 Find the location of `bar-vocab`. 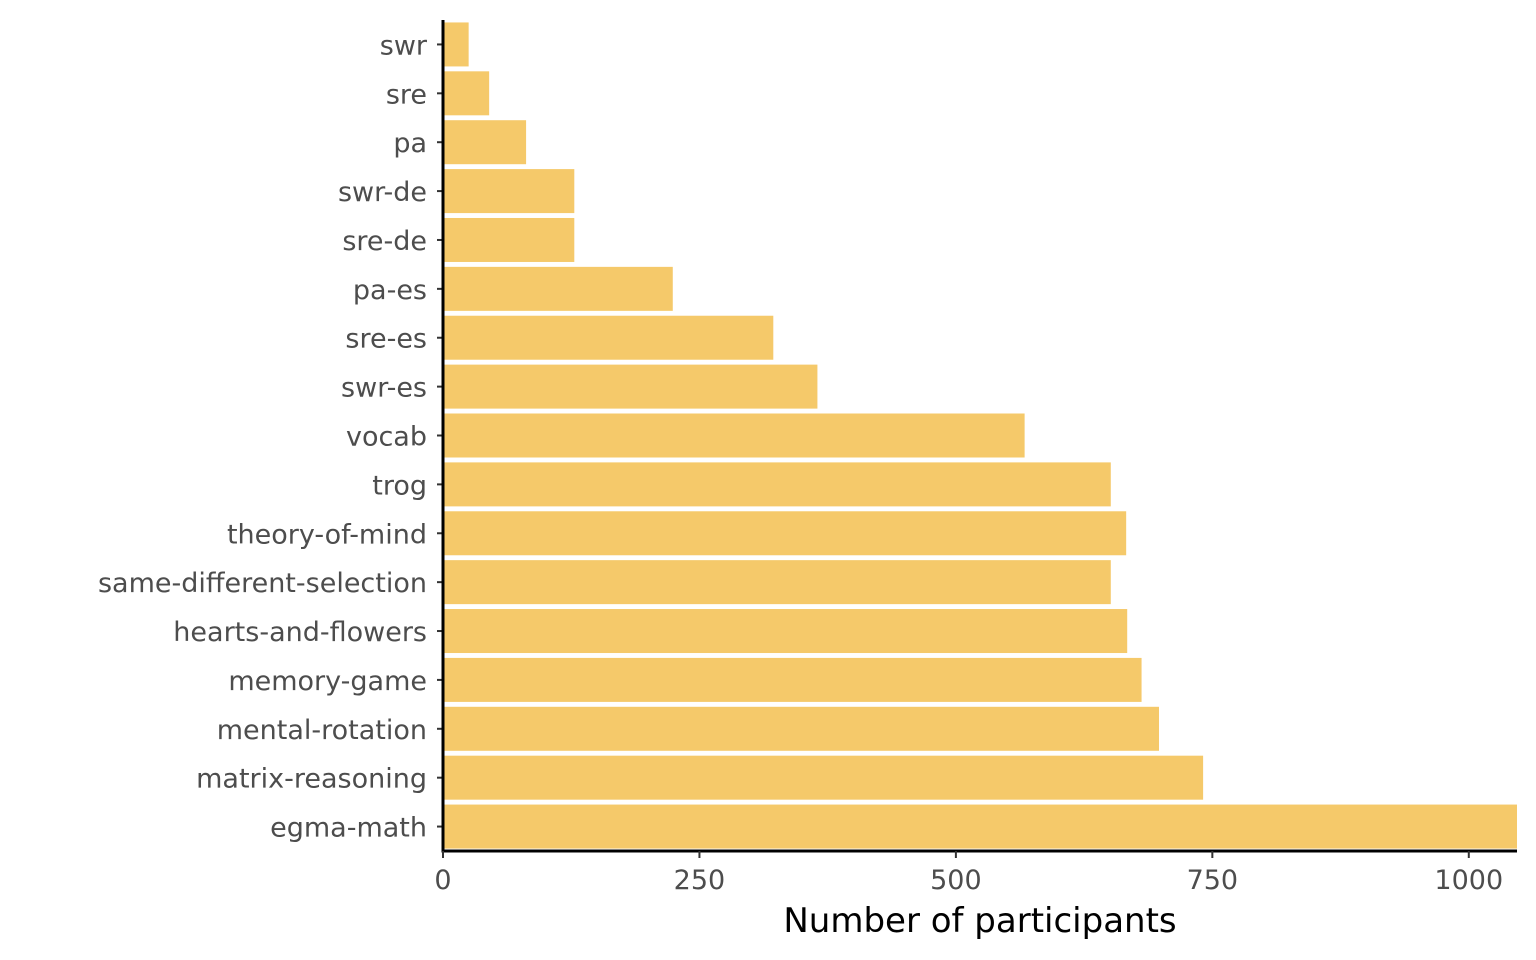

bar-vocab is located at coordinates (734, 435).